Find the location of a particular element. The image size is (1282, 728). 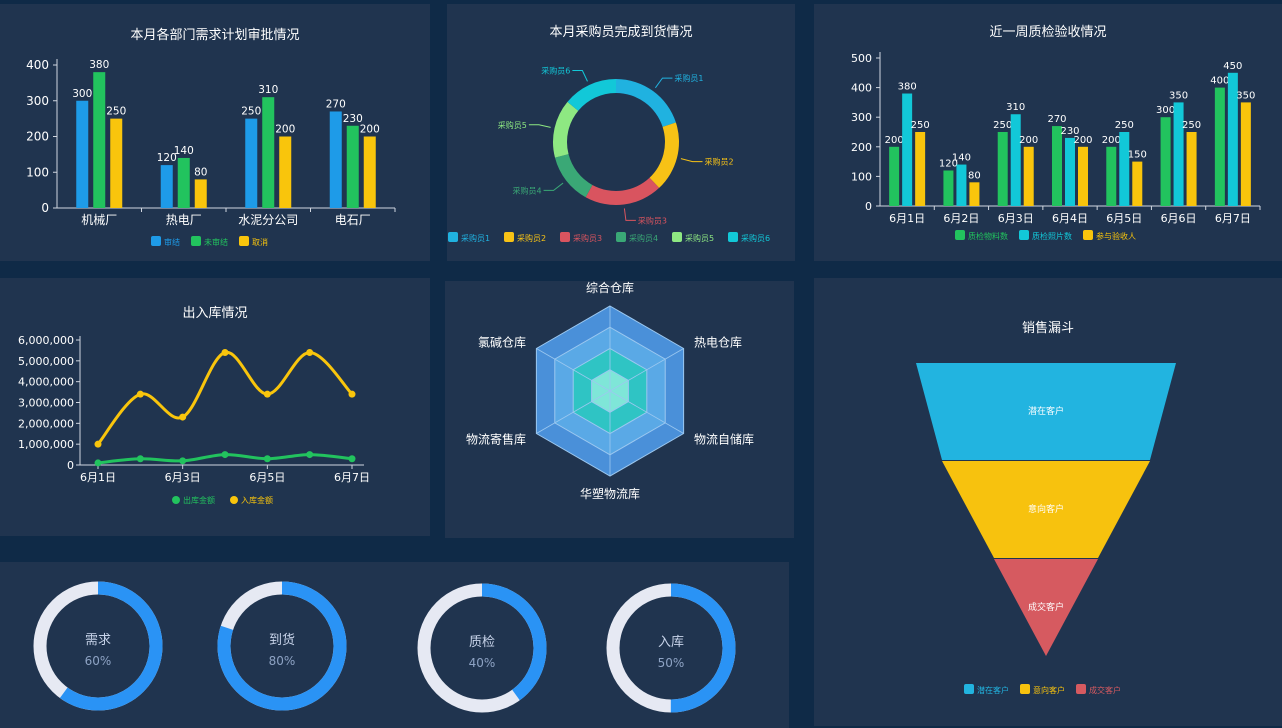

legend-label: 采购员3 is located at coordinates (587, 238).